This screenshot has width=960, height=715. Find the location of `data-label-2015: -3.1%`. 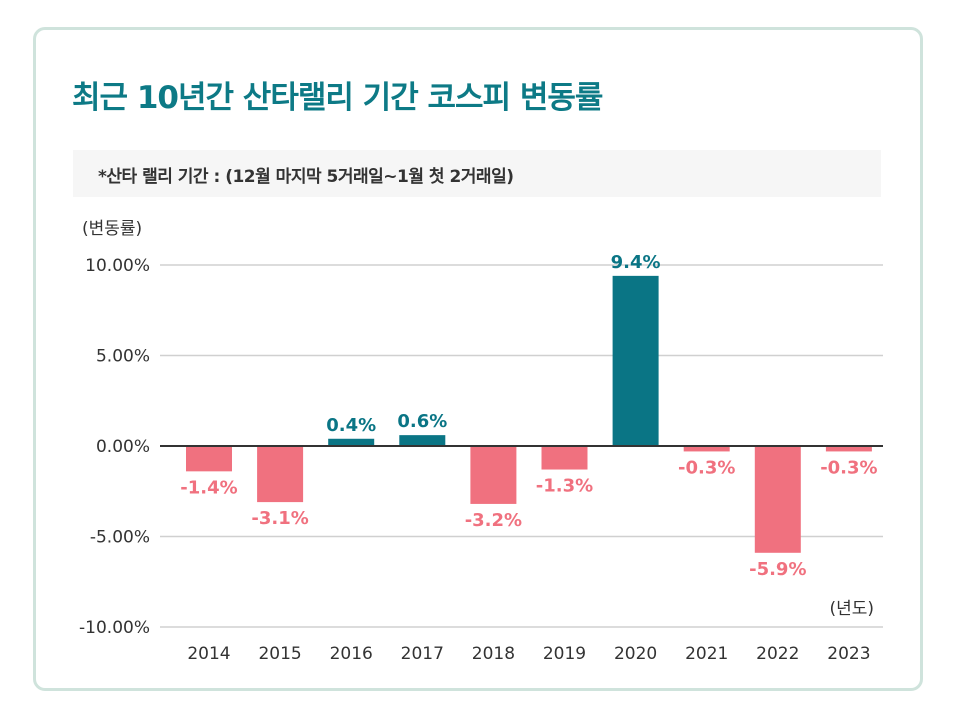

data-label-2015: -3.1% is located at coordinates (279, 518).